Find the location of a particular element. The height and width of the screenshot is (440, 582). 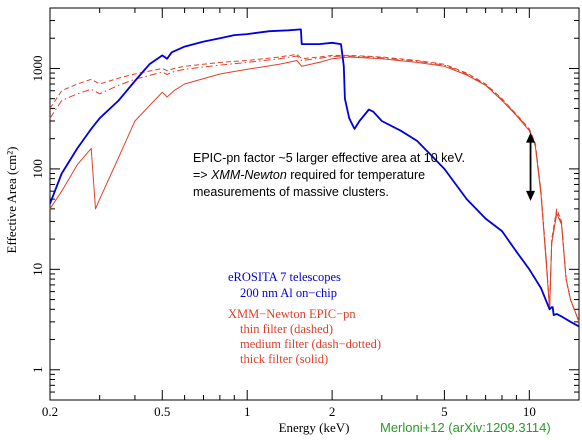

x-tick-label: 5 is located at coordinates (444, 411).